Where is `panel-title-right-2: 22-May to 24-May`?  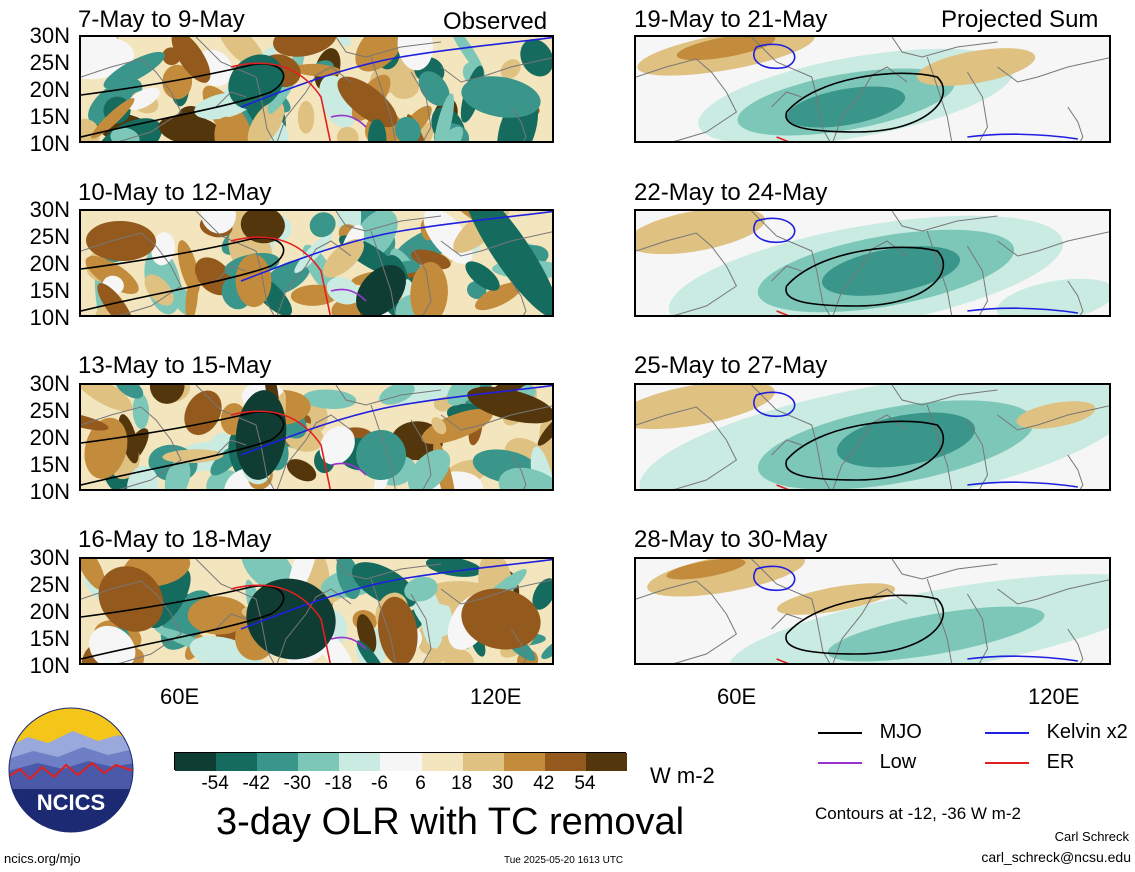 panel-title-right-2: 22-May to 24-May is located at coordinates (731, 192).